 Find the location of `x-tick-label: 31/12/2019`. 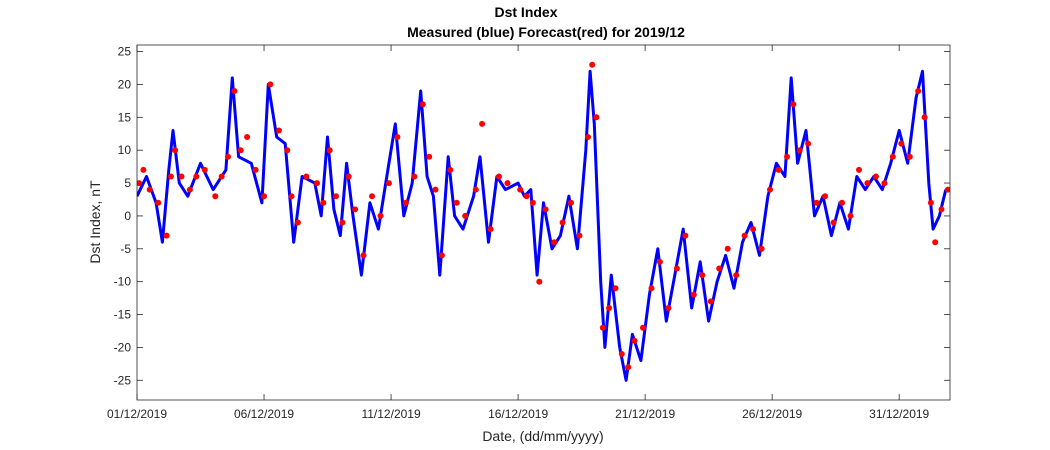

x-tick-label: 31/12/2019 is located at coordinates (899, 414).